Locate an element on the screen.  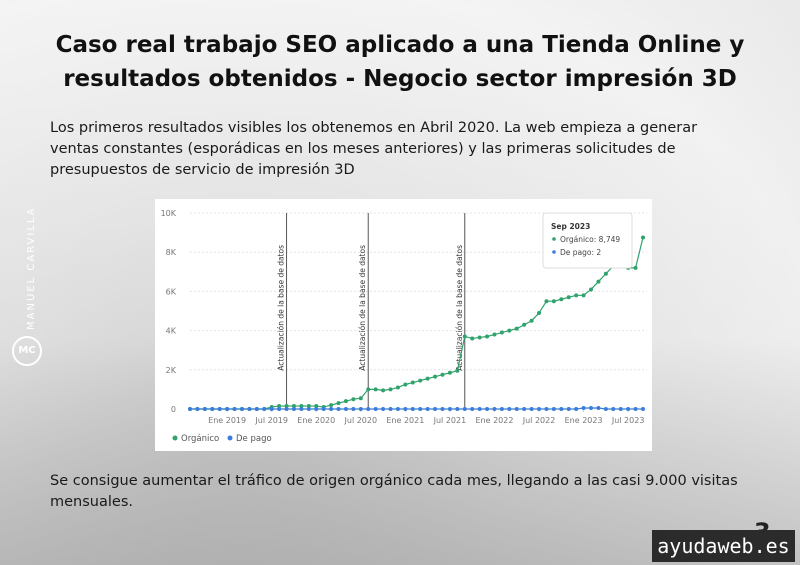
x-tick-label: Ene 2019 is located at coordinates (227, 420).